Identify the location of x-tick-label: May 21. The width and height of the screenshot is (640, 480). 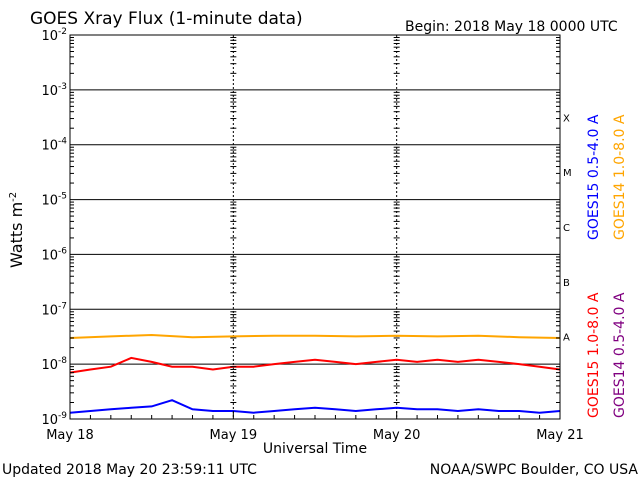
(560, 435).